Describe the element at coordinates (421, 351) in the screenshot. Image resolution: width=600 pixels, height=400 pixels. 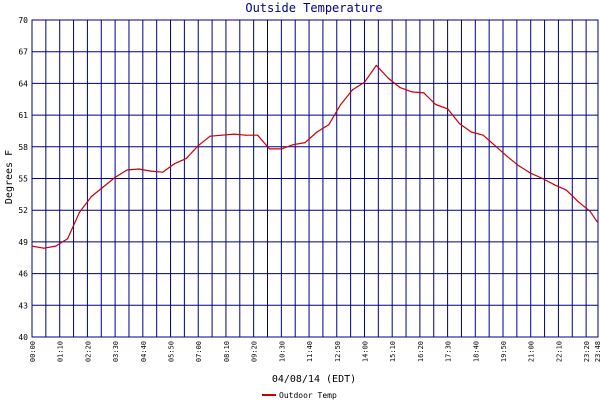
I see `x-tick-label: 16:20` at that location.